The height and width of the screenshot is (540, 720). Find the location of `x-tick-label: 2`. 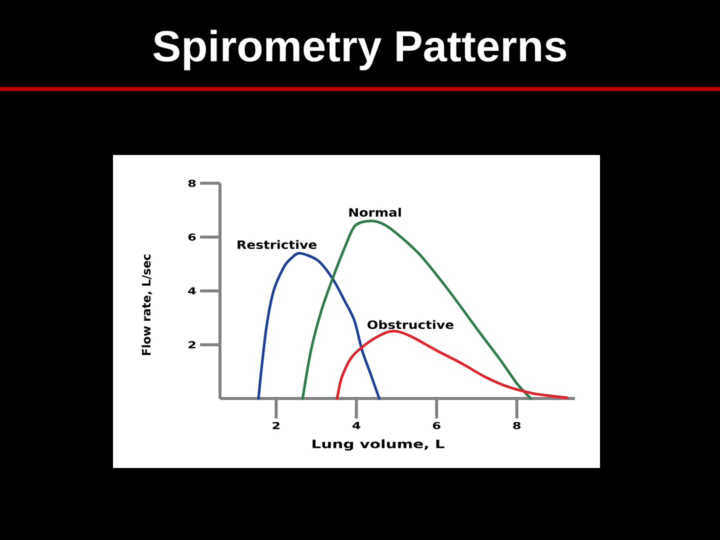

x-tick-label: 2 is located at coordinates (276, 426).